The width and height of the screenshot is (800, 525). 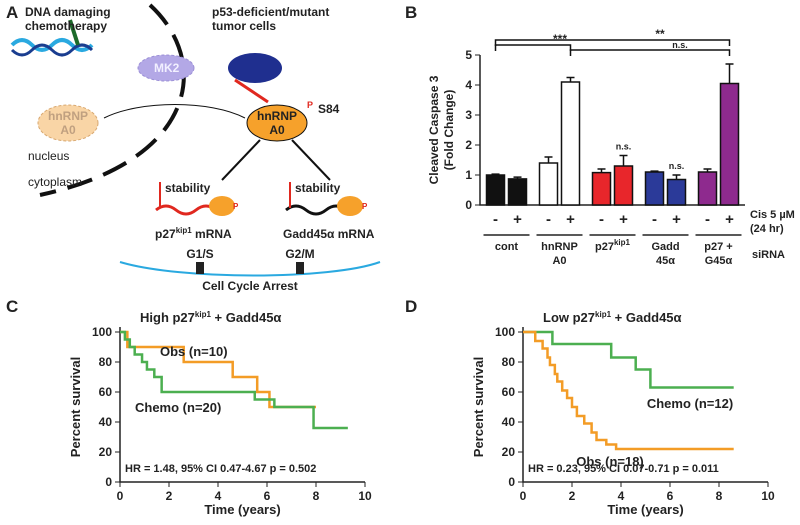 I want to click on y-tick-label: 40, so click(x=509, y=422).